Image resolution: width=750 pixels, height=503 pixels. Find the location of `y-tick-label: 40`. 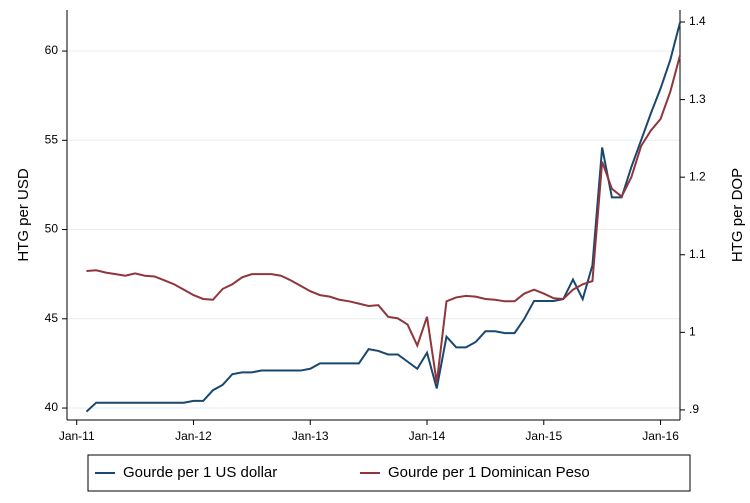

y-tick-label: 40 is located at coordinates (52, 407).